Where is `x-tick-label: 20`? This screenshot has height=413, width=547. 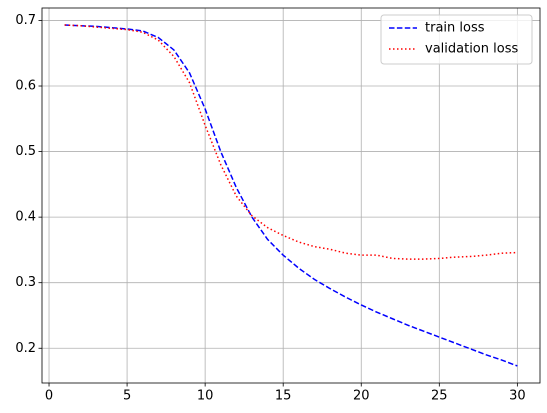 x-tick-label: 20 is located at coordinates (361, 396).